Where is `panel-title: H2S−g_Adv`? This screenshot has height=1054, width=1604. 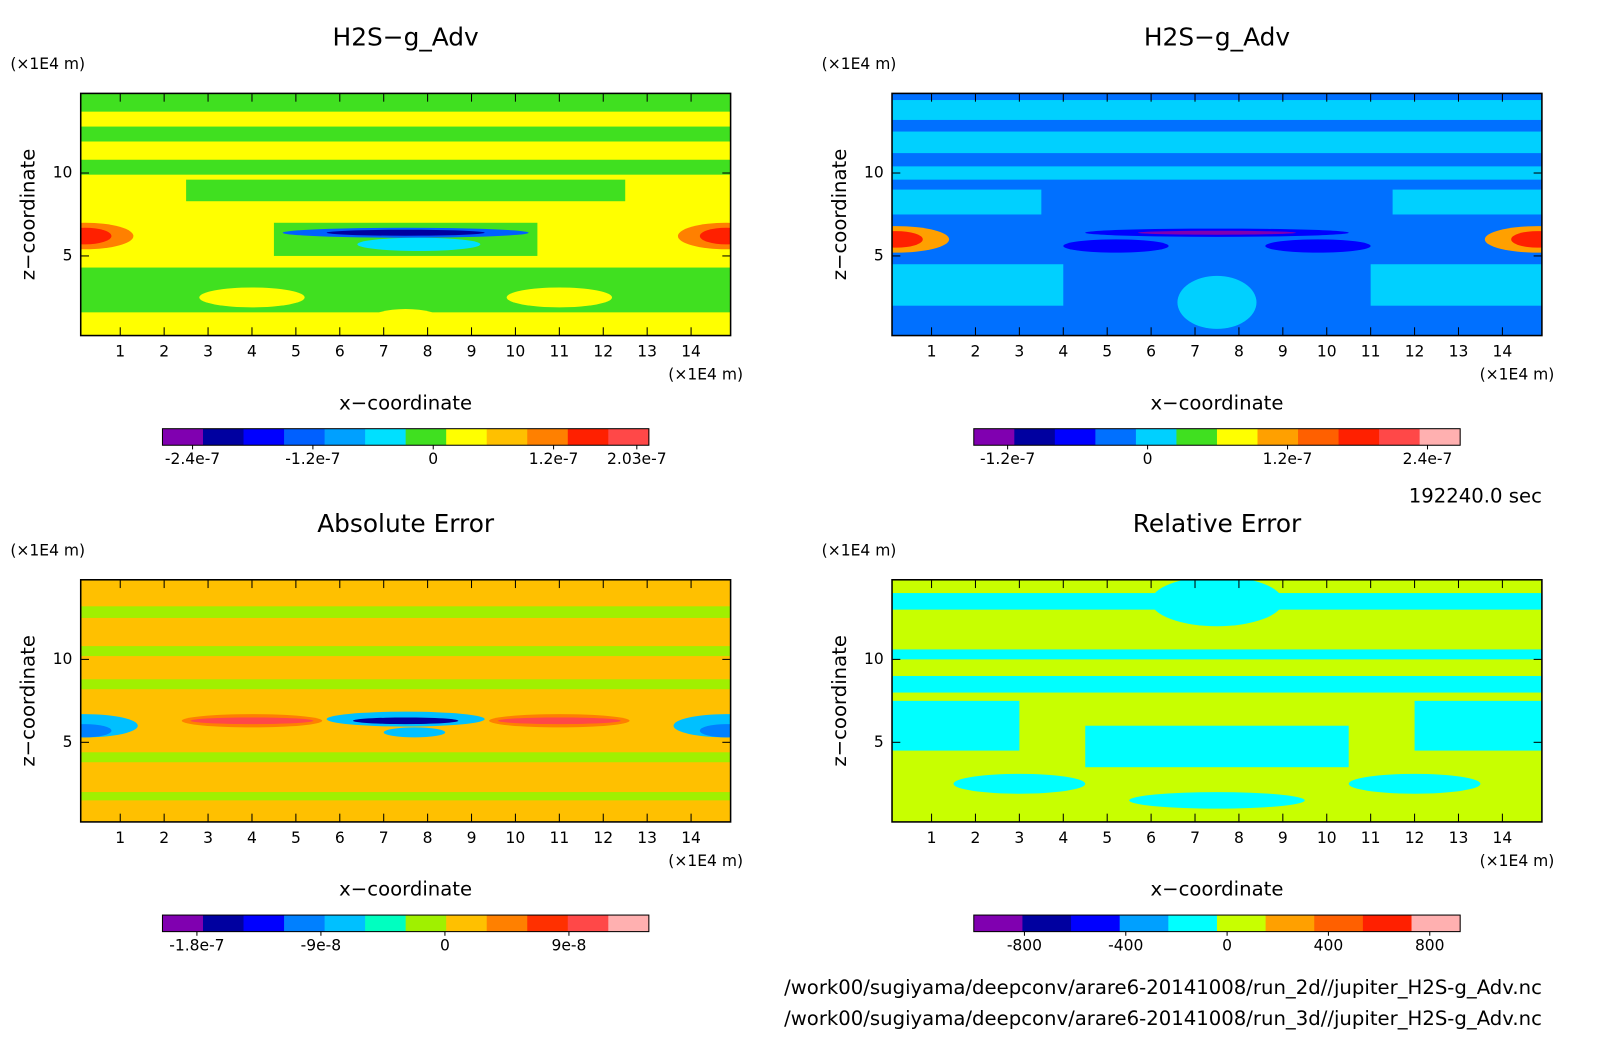
panel-title: H2S−g_Adv is located at coordinates (406, 37).